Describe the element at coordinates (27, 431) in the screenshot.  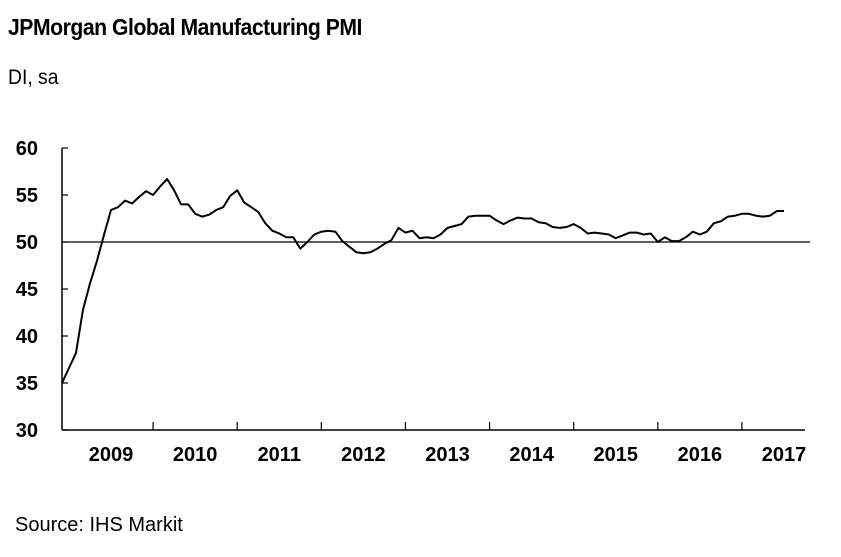
I see `y-tick-label: 30` at that location.